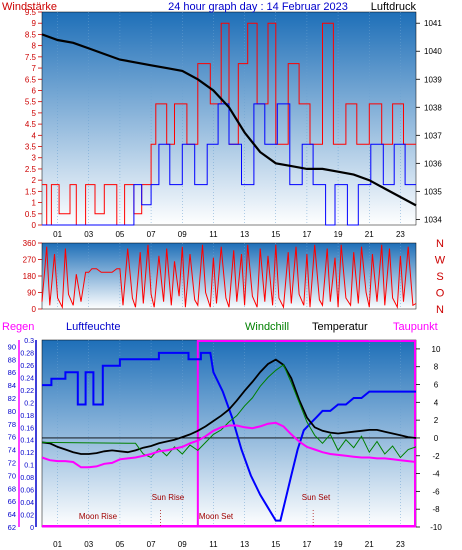 This screenshot has height=550, width=462. What do you see at coordinates (316, 497) in the screenshot?
I see `astronomy-annotation: Sun Set` at bounding box center [316, 497].